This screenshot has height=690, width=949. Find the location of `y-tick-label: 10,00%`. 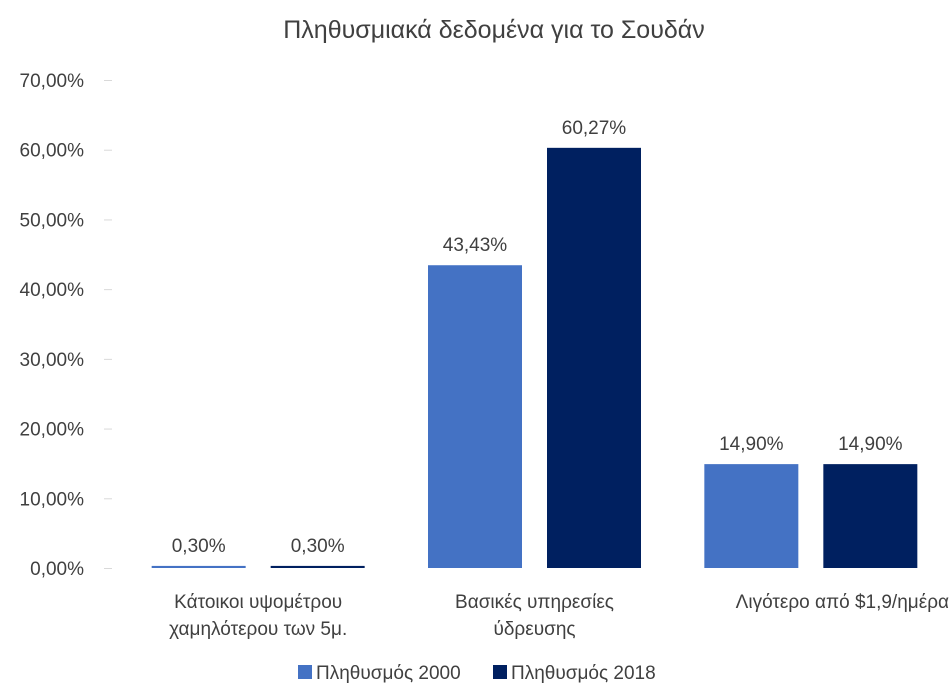

y-tick-label: 10,00% is located at coordinates (52, 499).